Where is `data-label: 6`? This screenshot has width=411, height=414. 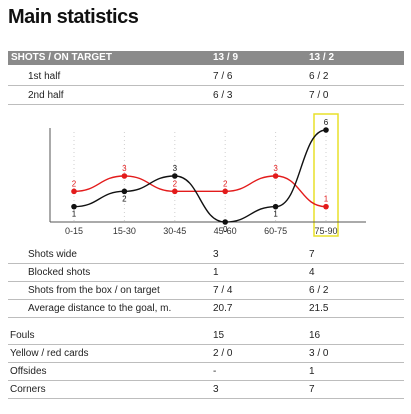
data-label: 6 is located at coordinates (326, 122).